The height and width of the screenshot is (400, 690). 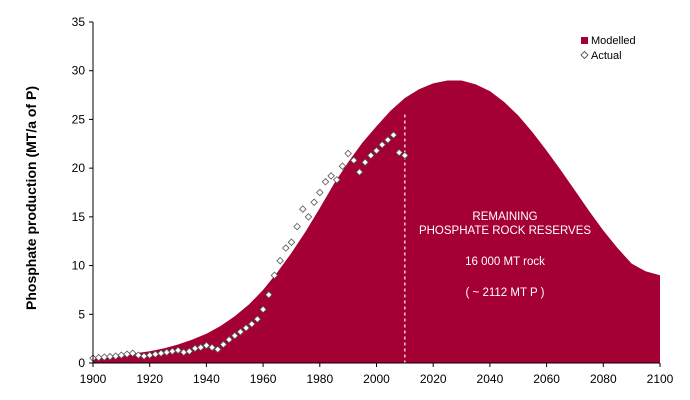 What do you see at coordinates (206, 379) in the screenshot?
I see `x-tick-label: 1940` at bounding box center [206, 379].